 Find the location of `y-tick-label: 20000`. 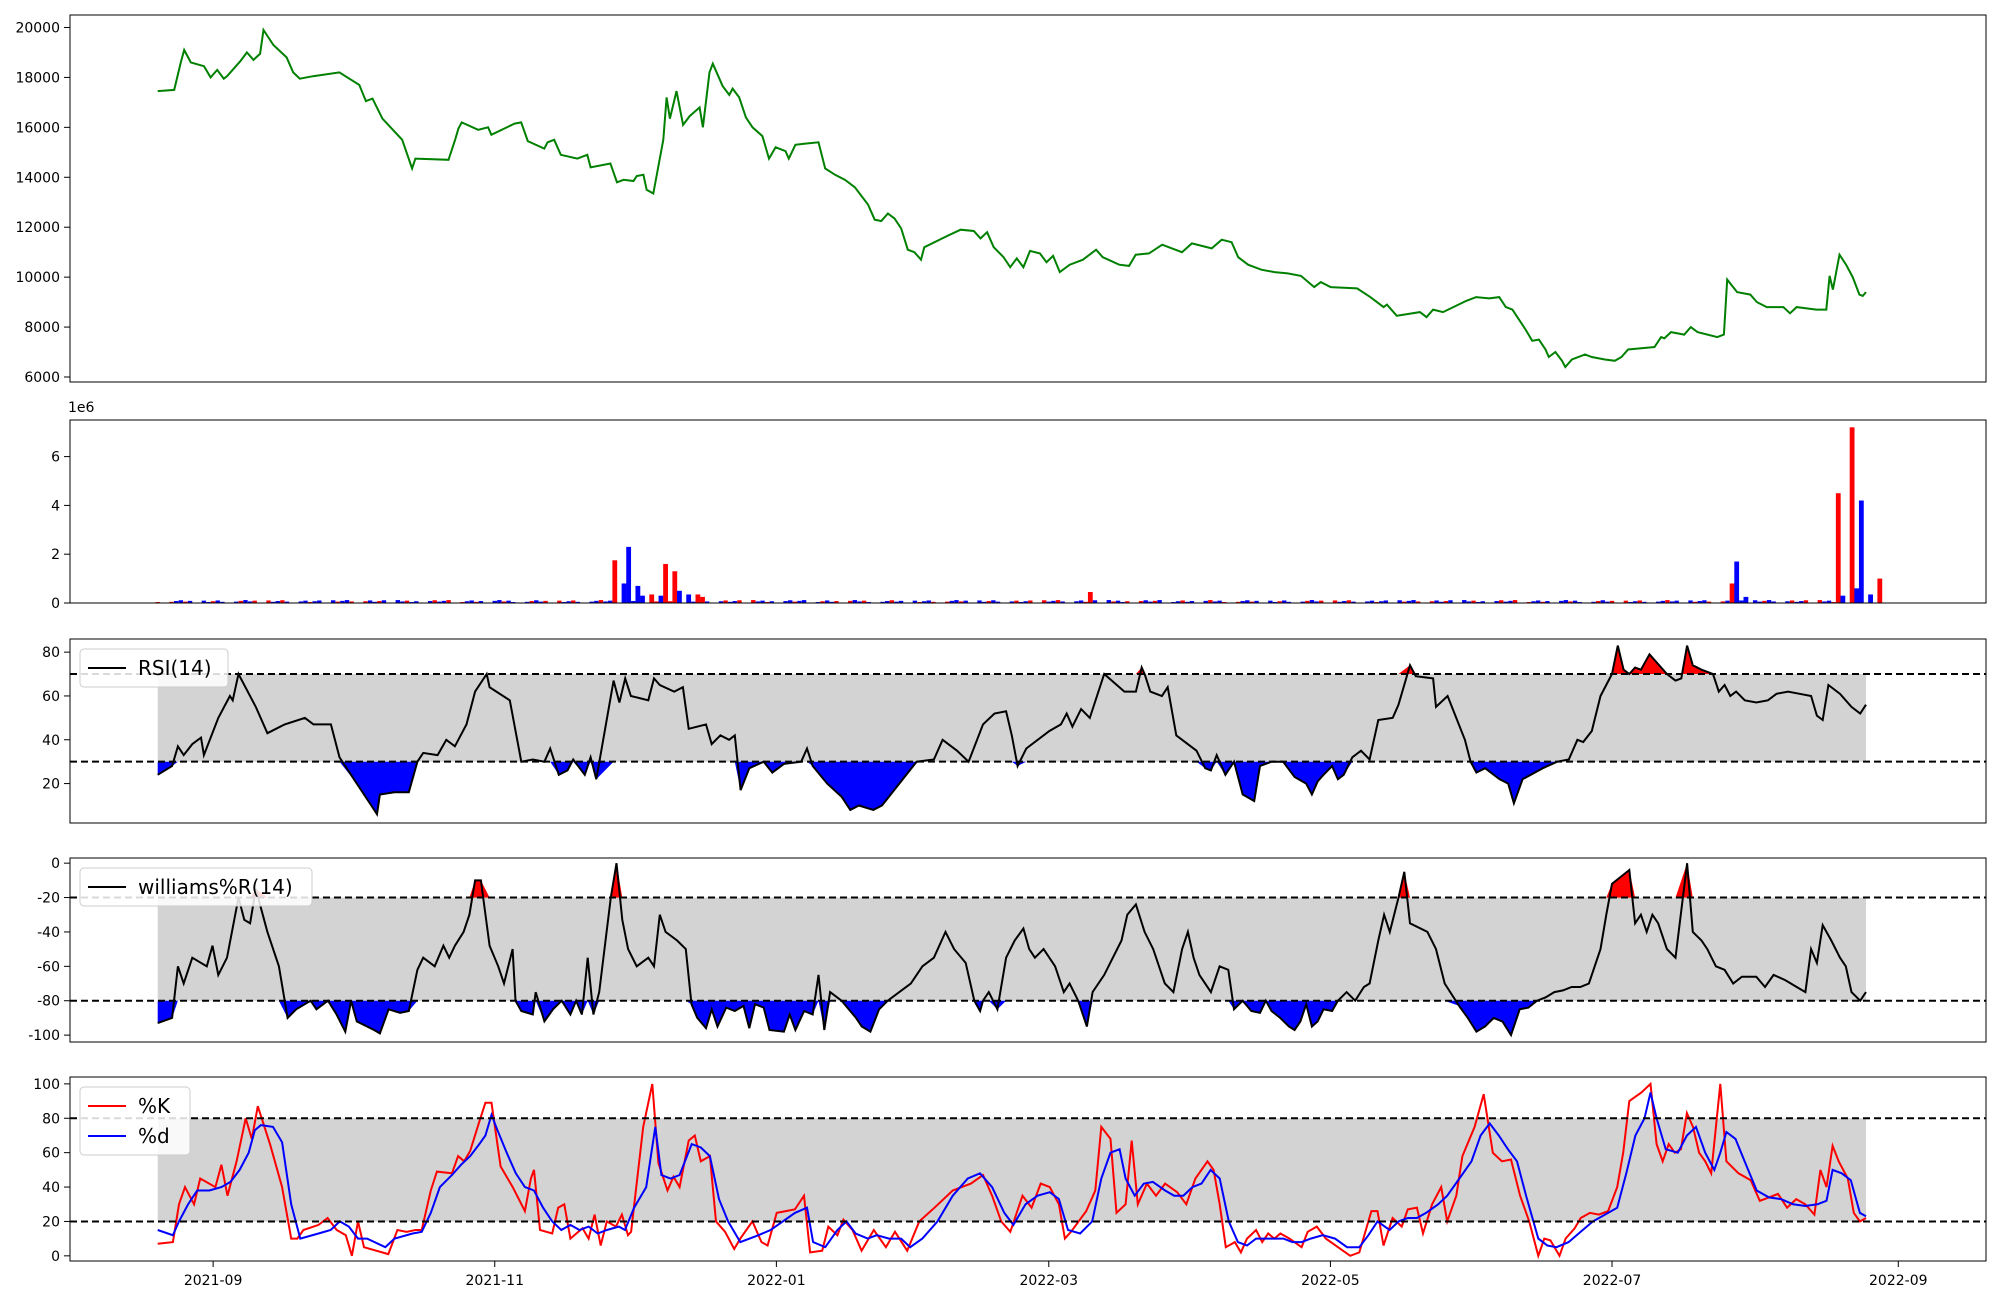

y-tick-label: 20000 is located at coordinates (37, 28).